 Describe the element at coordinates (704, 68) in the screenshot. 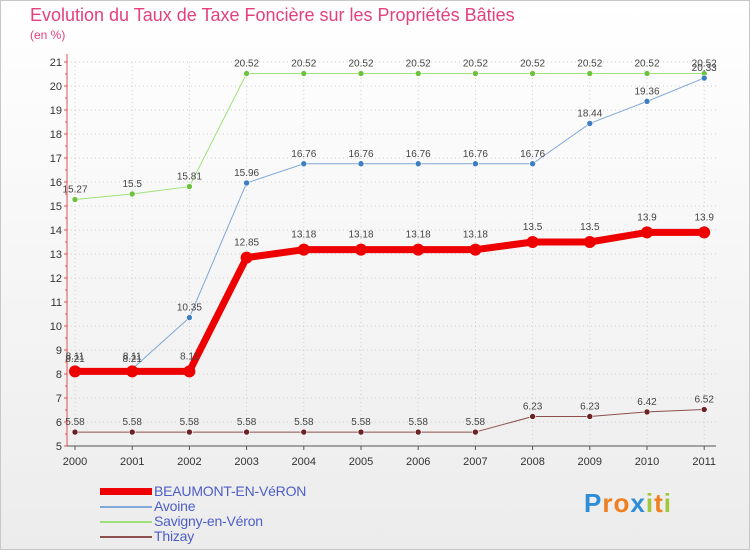

I see `data-label: 20.33` at that location.